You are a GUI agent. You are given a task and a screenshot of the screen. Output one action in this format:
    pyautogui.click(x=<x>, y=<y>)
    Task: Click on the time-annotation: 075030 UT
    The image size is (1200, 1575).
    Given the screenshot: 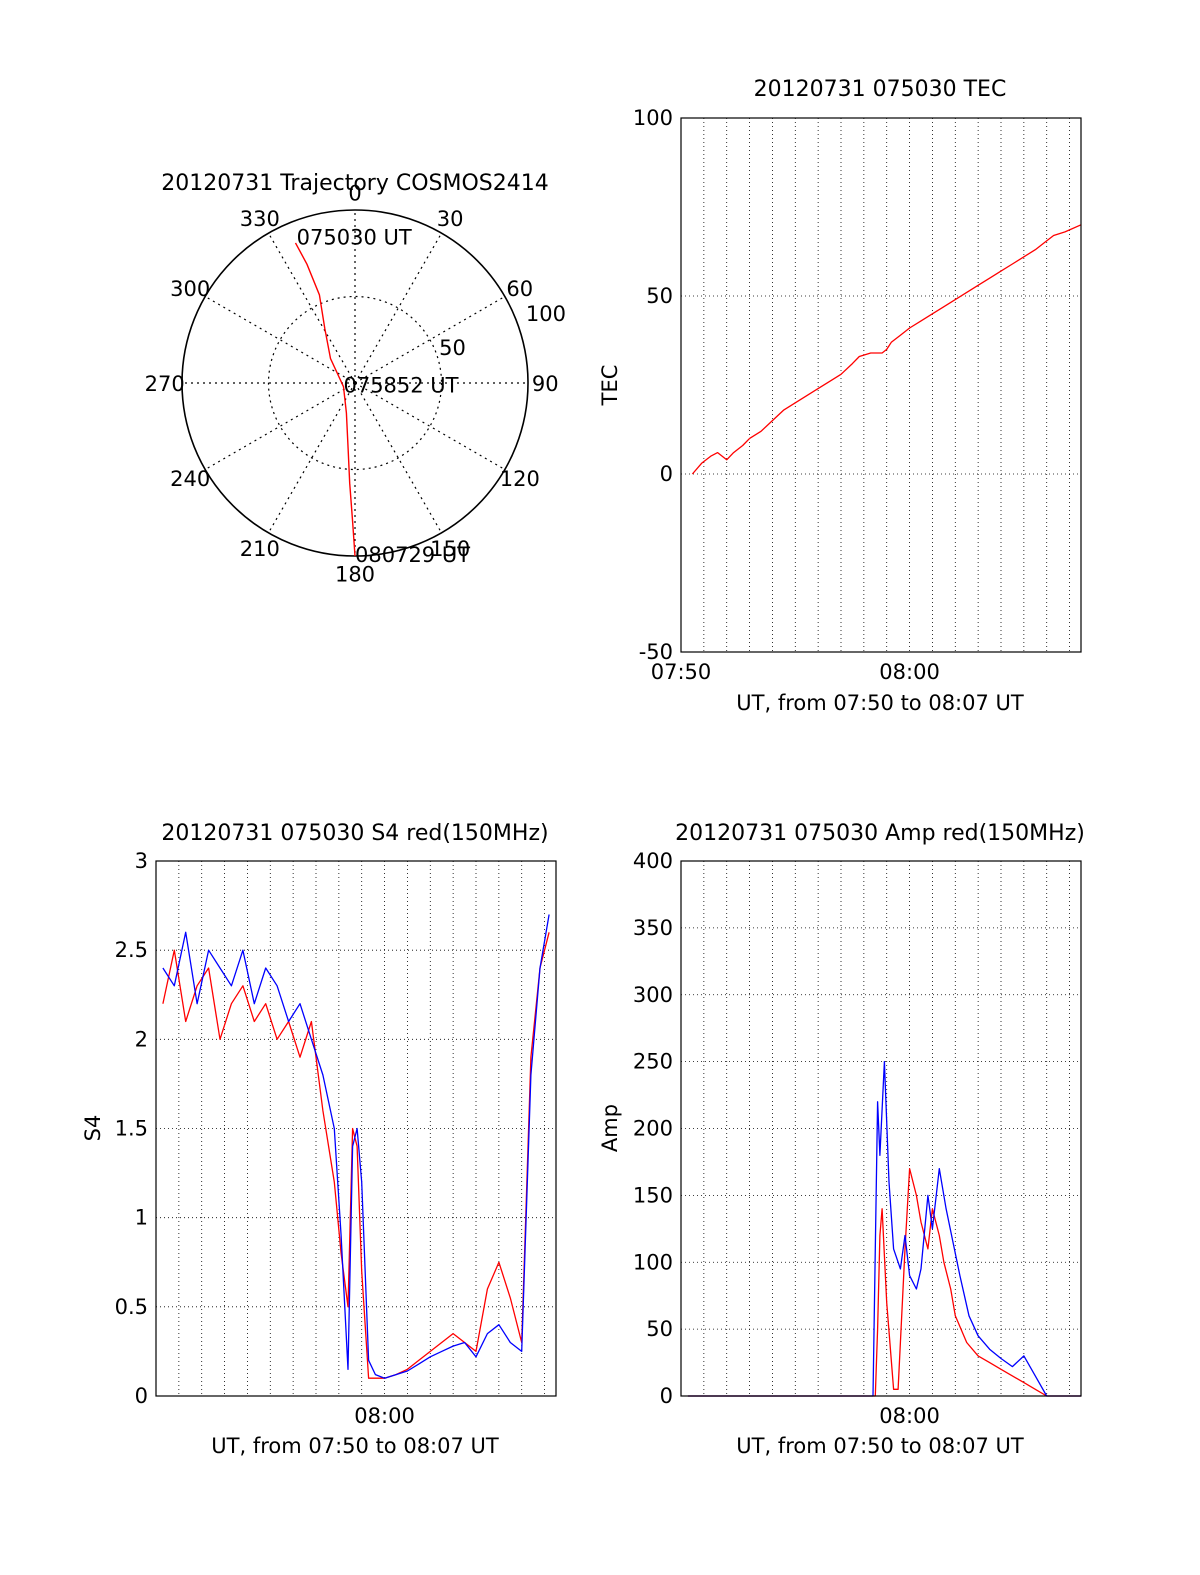 What is the action you would take?
    pyautogui.click(x=354, y=238)
    